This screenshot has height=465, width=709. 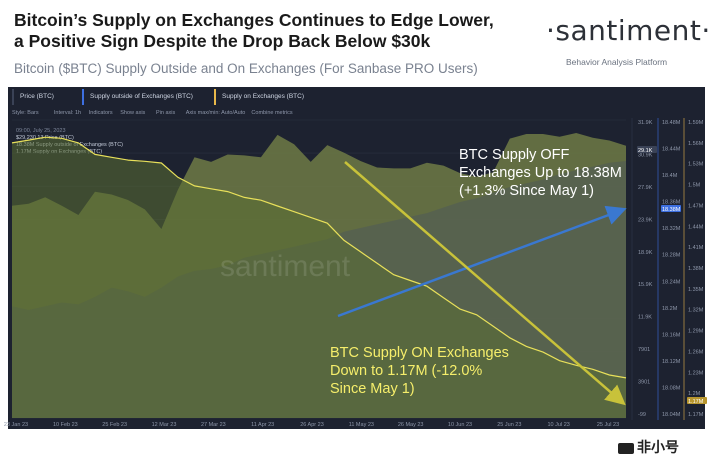 What do you see at coordinates (671, 150) in the screenshot?
I see `outside-axis-tick: 18.44M` at bounding box center [671, 150].